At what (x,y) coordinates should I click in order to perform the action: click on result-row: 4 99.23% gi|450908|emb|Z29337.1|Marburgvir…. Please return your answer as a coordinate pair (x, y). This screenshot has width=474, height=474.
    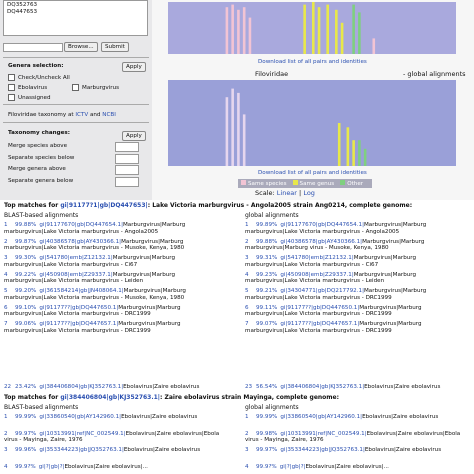
    Looking at the image, I should click on (357, 278).